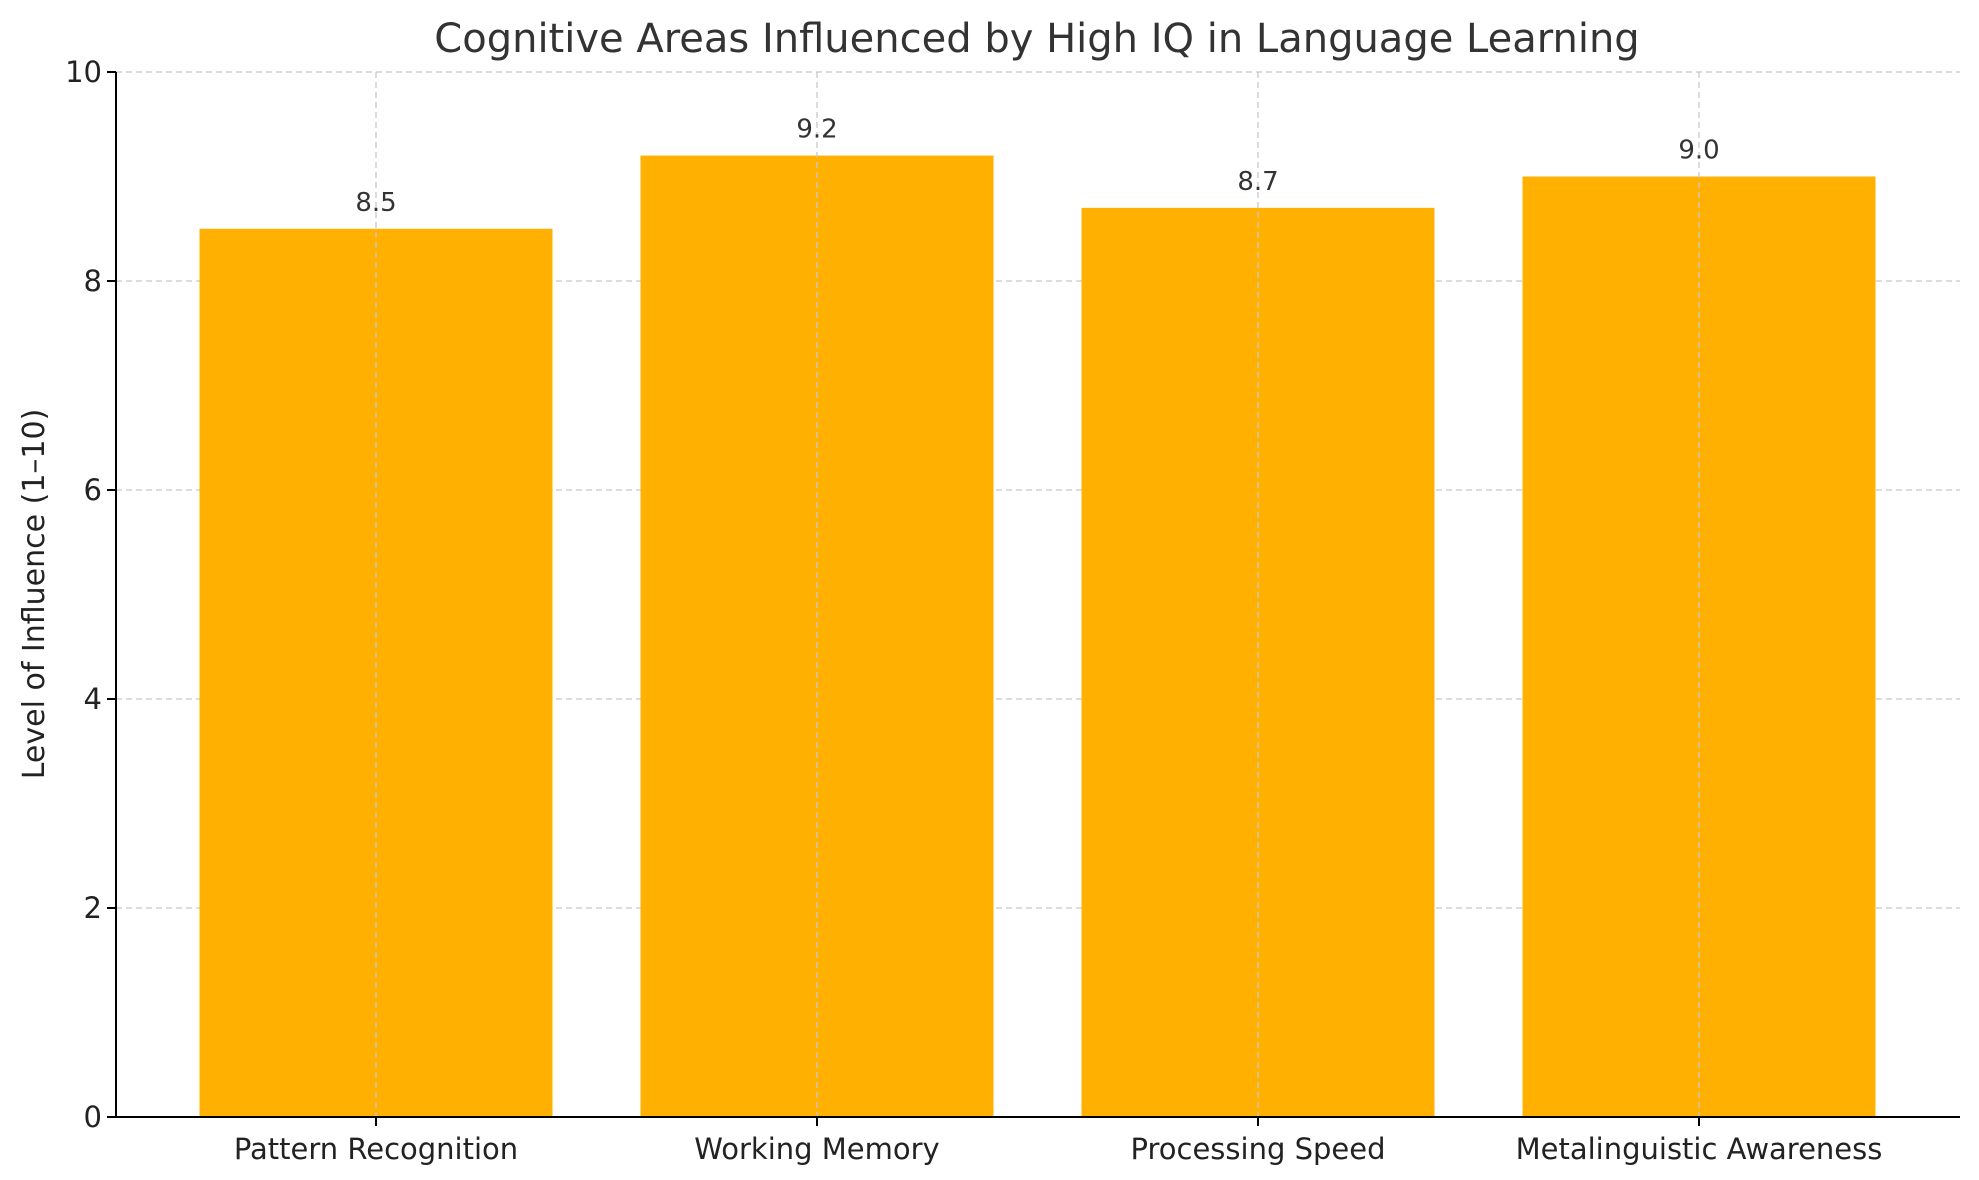 Image resolution: width=1979 pixels, height=1180 pixels. What do you see at coordinates (1257, 182) in the screenshot?
I see `bar-value-label: 8.7` at bounding box center [1257, 182].